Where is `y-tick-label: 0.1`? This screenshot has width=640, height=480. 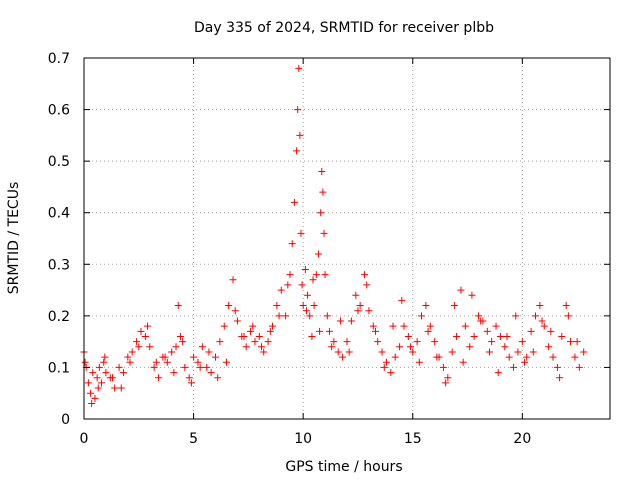 y-tick-label: 0.1 is located at coordinates (59, 368).